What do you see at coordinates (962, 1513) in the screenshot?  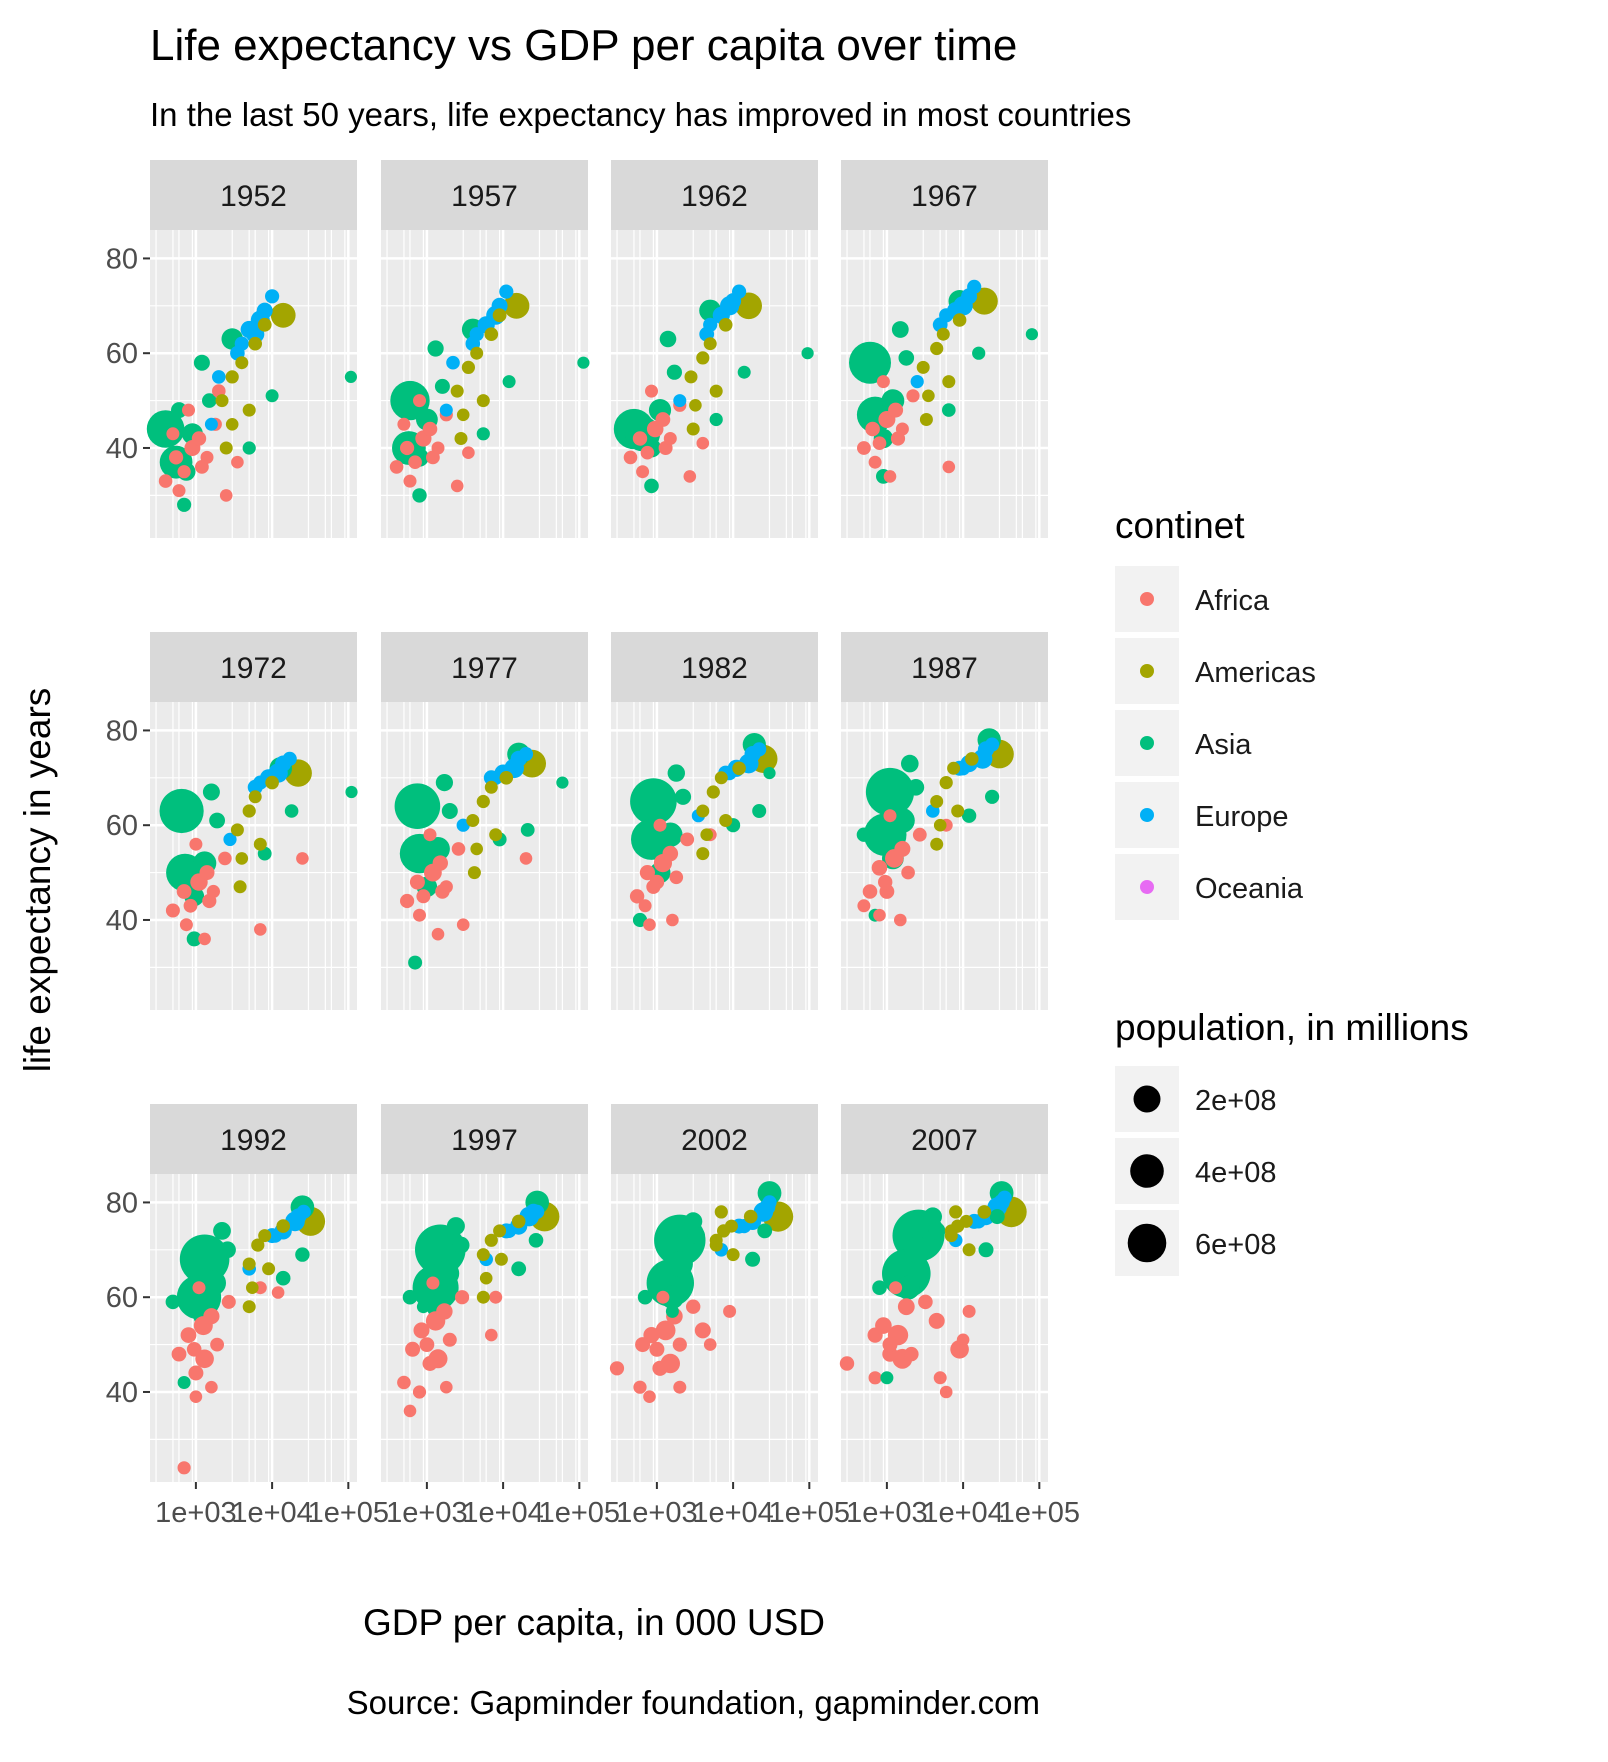 I see `x-tick-label: 1e+04` at bounding box center [962, 1513].